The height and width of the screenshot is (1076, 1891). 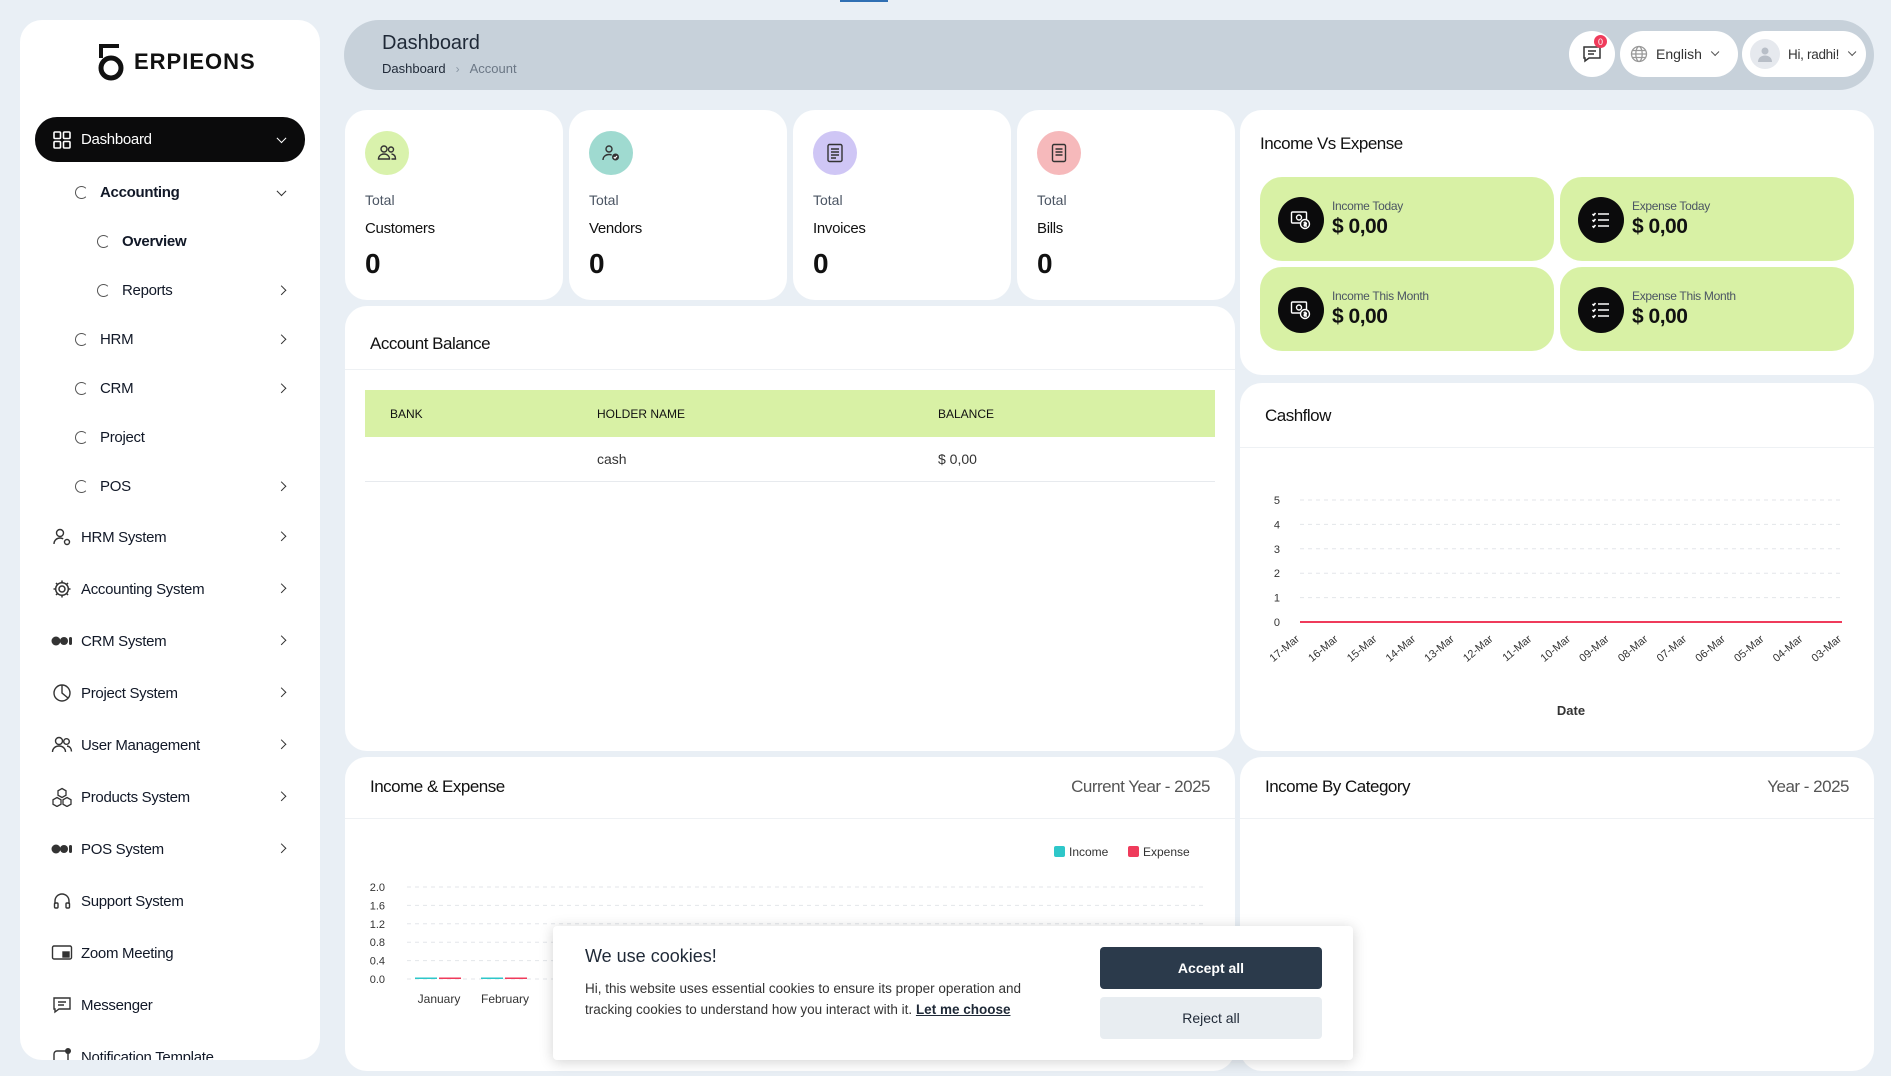 What do you see at coordinates (505, 999) in the screenshot?
I see `x-tick-label: February` at bounding box center [505, 999].